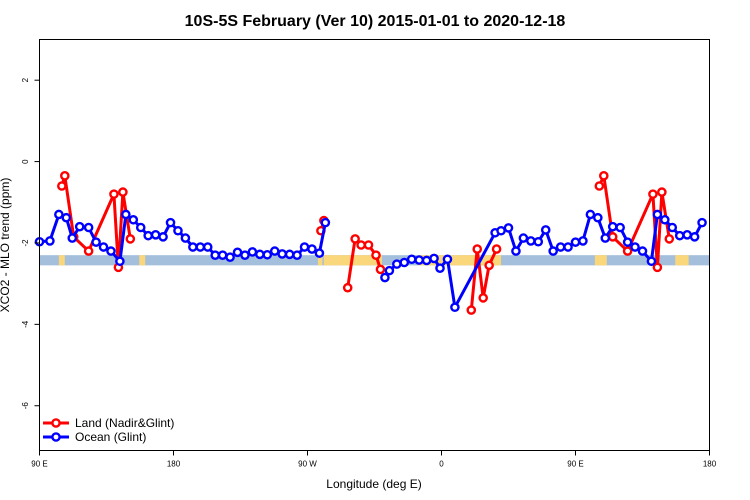 The image size is (750, 500). Describe the element at coordinates (25, 406) in the screenshot. I see `y-tick-label-0: -6` at that location.